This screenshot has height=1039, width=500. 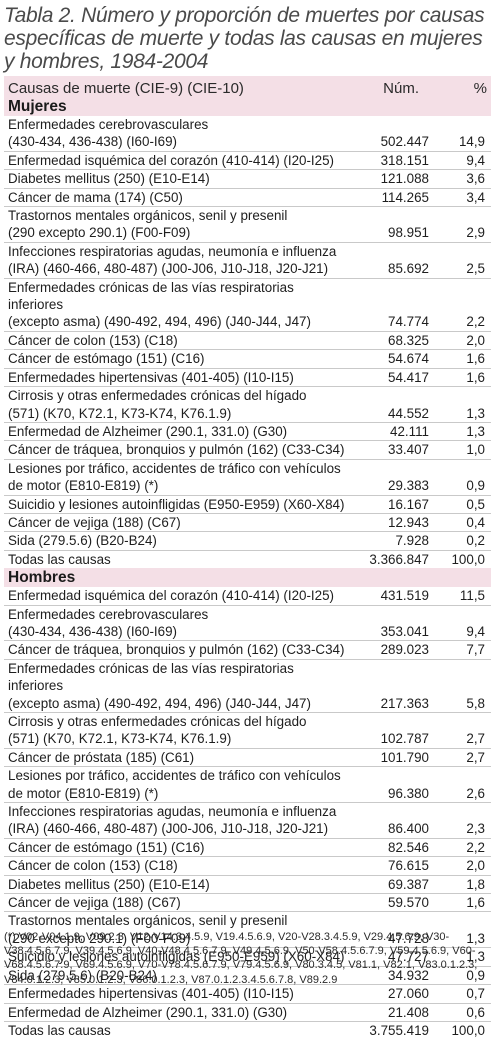 I want to click on deaths-percent: 2,0, so click(x=475, y=866).